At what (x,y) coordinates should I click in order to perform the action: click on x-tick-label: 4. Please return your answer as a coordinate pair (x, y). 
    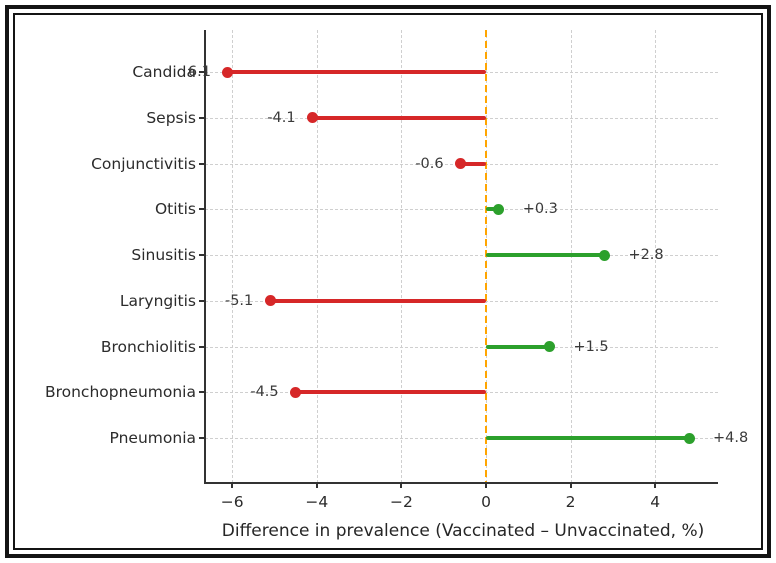
    Looking at the image, I should click on (655, 502).